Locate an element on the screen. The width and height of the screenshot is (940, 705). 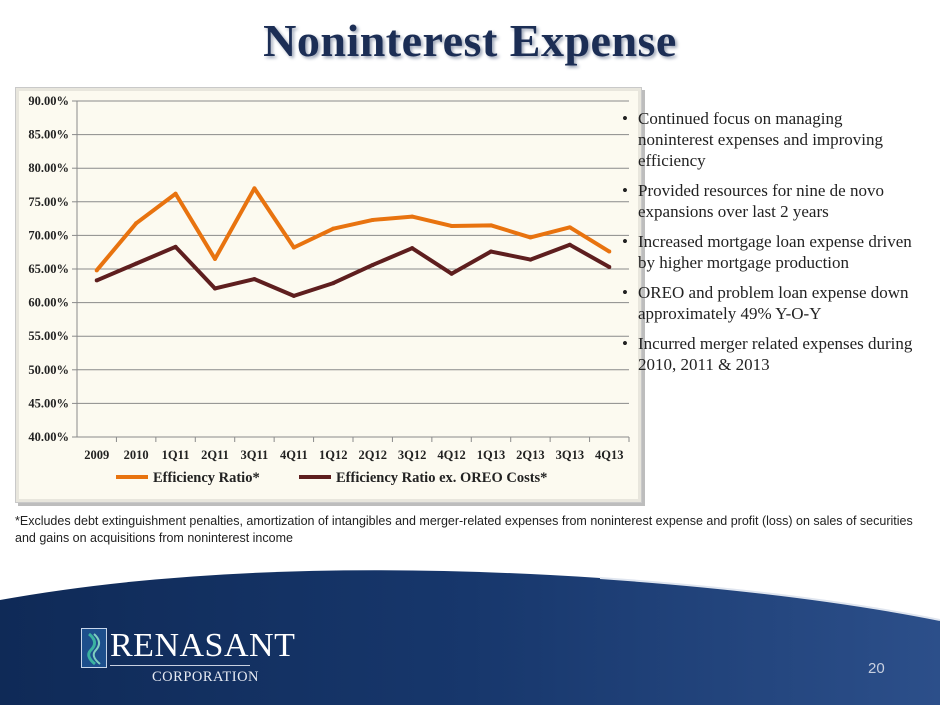
x-tick-label: 4Q12 is located at coordinates (451, 455).